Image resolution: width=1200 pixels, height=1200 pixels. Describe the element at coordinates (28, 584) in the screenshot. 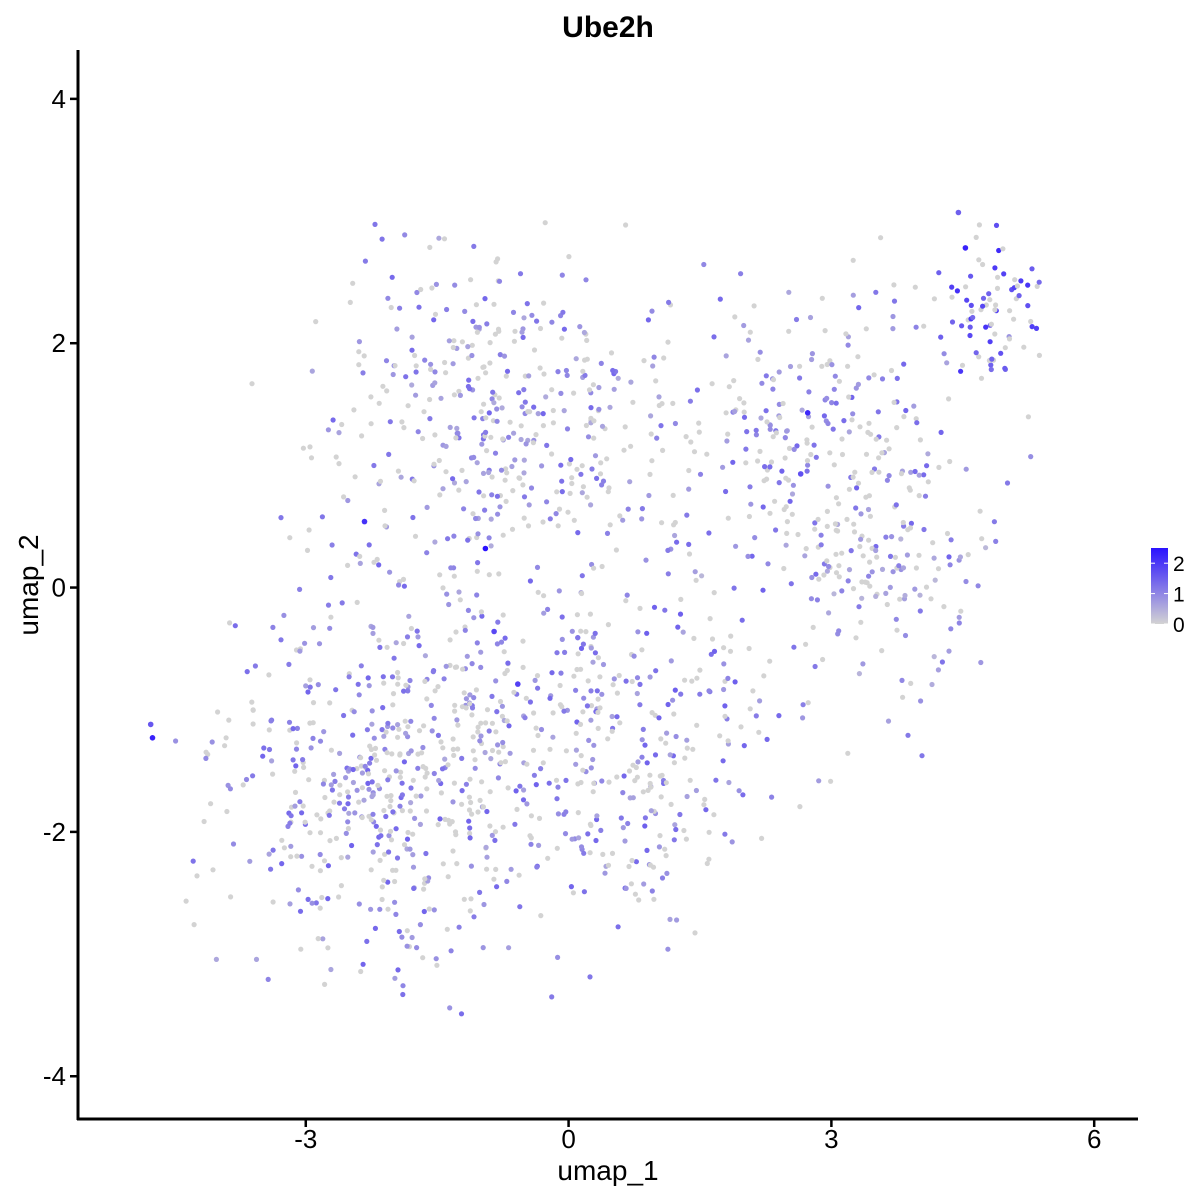

I see `y-axis-title: umap_2` at that location.